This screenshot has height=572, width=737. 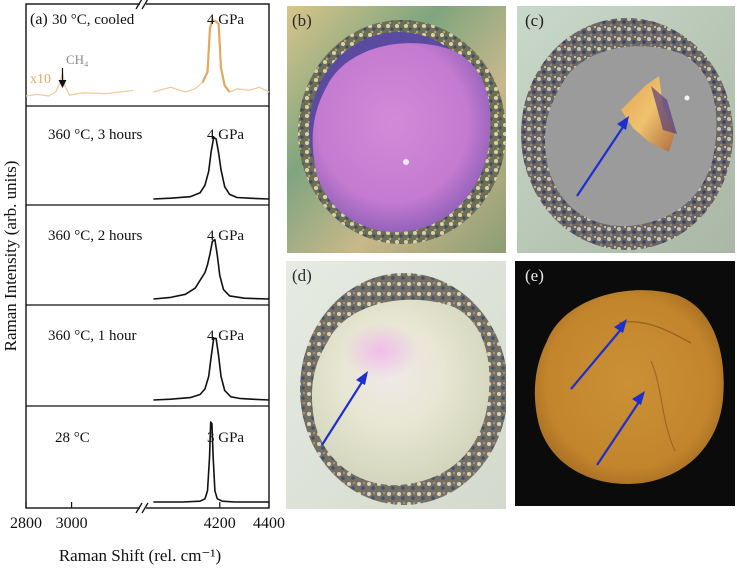 I want to click on panel-label-b: (b), so click(x=302, y=20).